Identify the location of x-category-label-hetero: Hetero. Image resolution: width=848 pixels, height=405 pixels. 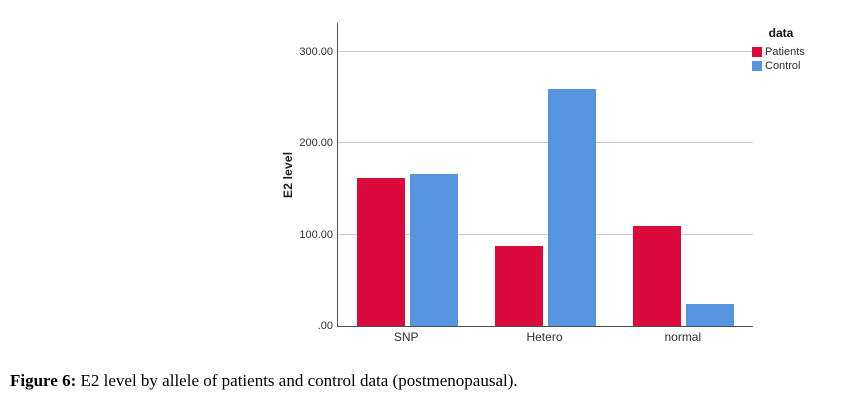
(544, 337).